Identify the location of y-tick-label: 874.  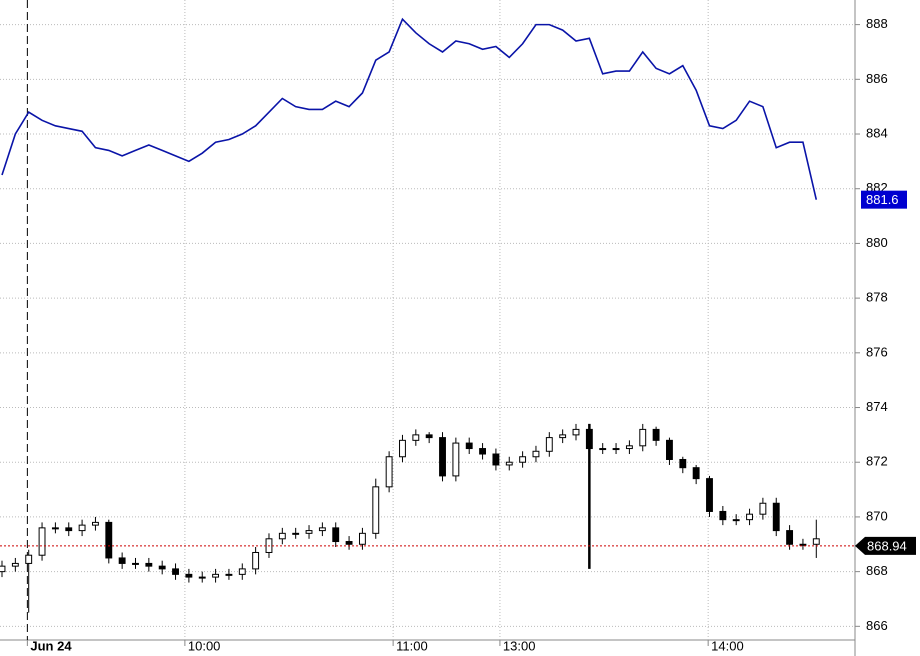
(877, 406).